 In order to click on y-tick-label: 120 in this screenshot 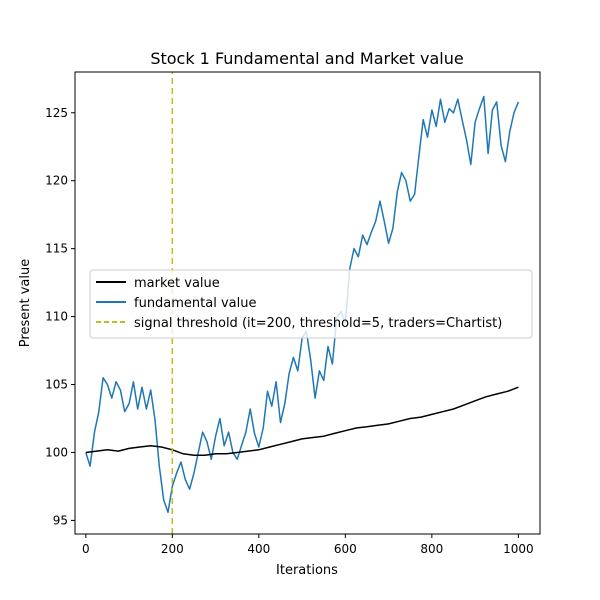, I will do `click(56, 181)`.